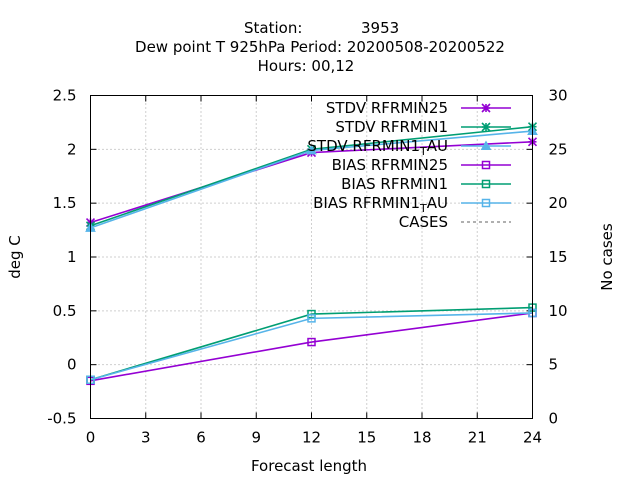 The image size is (640, 480). I want to click on legend-item: BIAS RFRMIN1TAU, so click(412, 204).